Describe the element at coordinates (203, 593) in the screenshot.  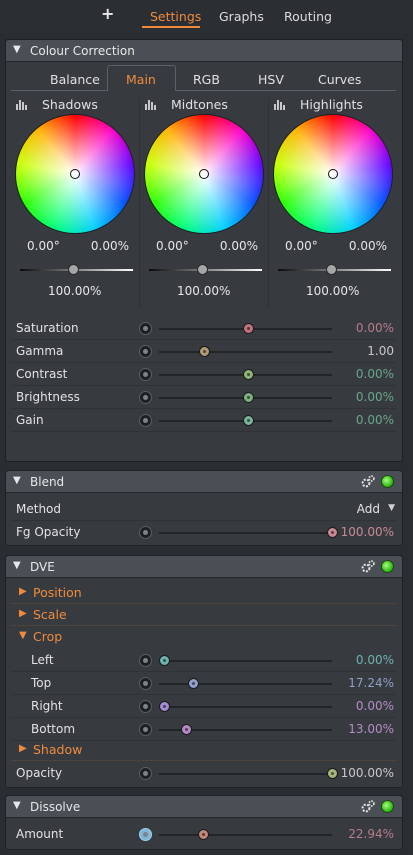
I see `group-position: ▶ Position` at that location.